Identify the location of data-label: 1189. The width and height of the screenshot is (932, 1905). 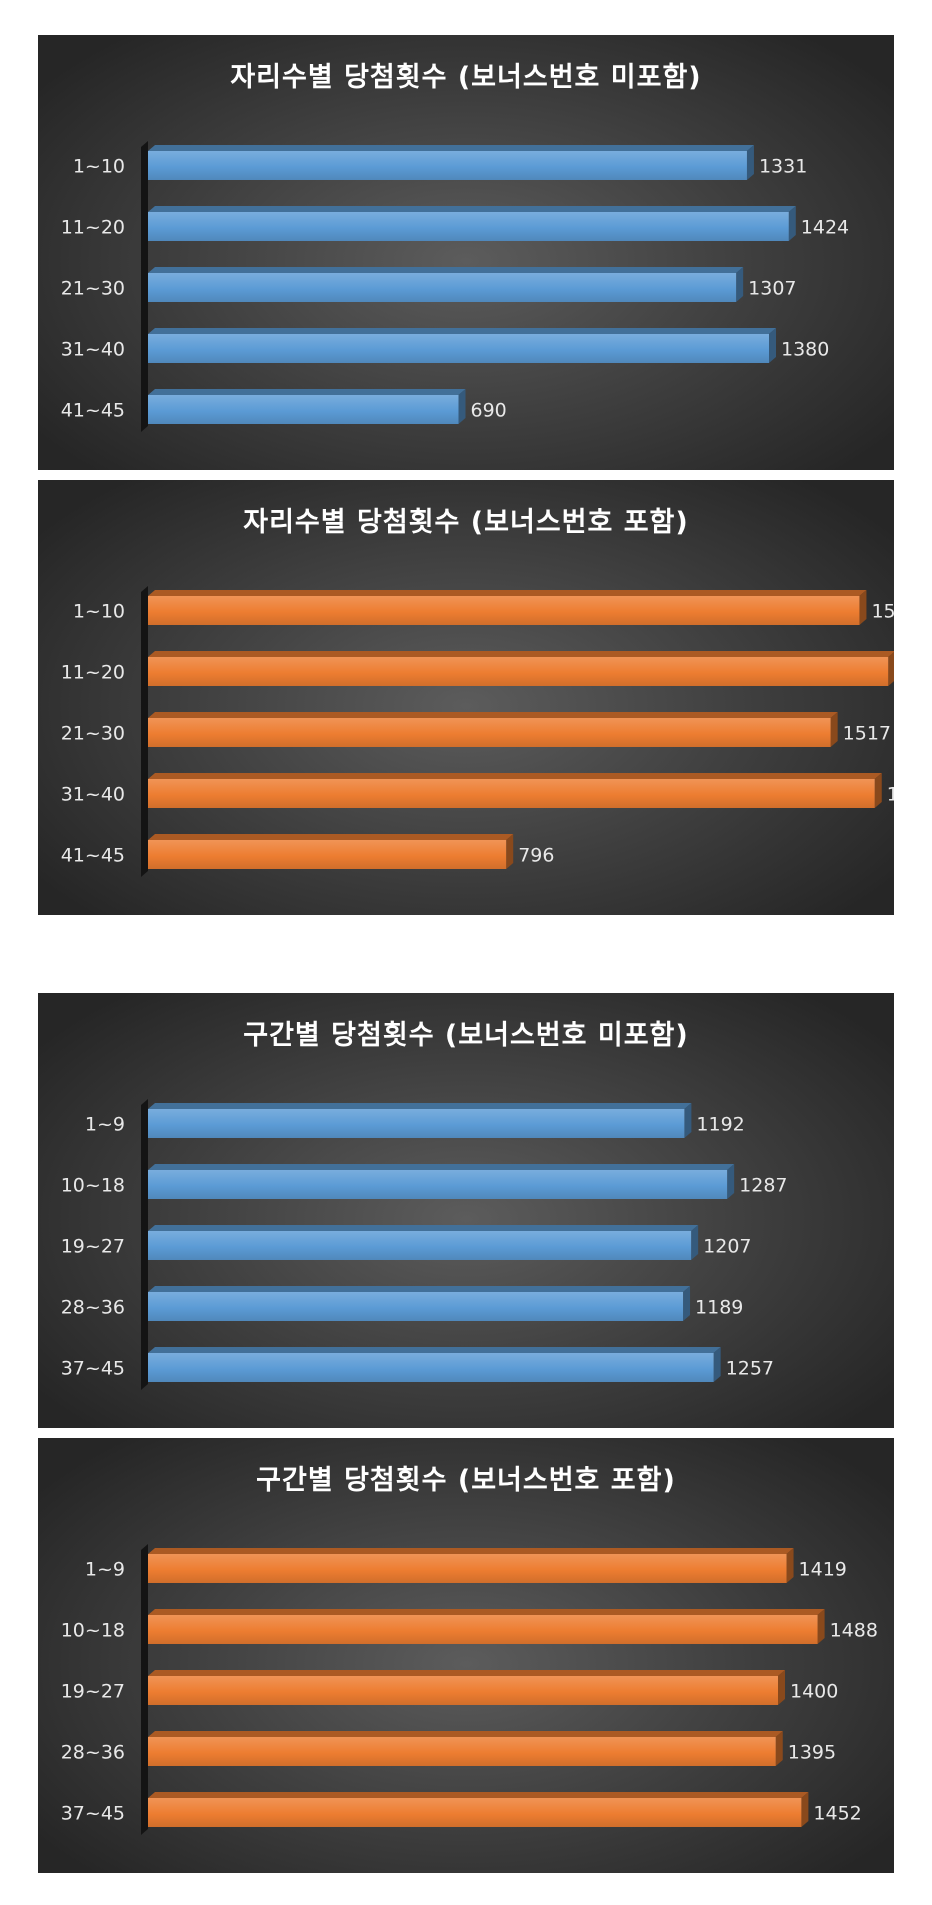
(719, 1308).